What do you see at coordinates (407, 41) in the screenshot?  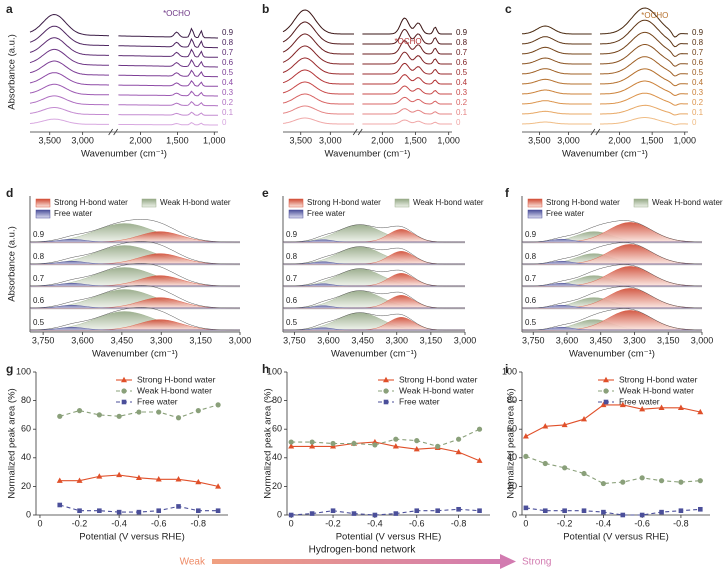 I see `annotation: *OCHO` at bounding box center [407, 41].